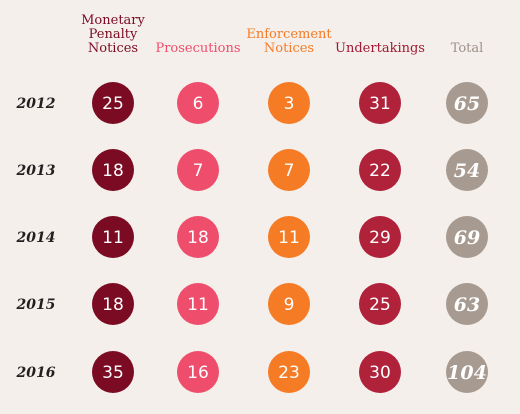 Image resolution: width=520 pixels, height=414 pixels. I want to click on value-label: 9, so click(289, 305).